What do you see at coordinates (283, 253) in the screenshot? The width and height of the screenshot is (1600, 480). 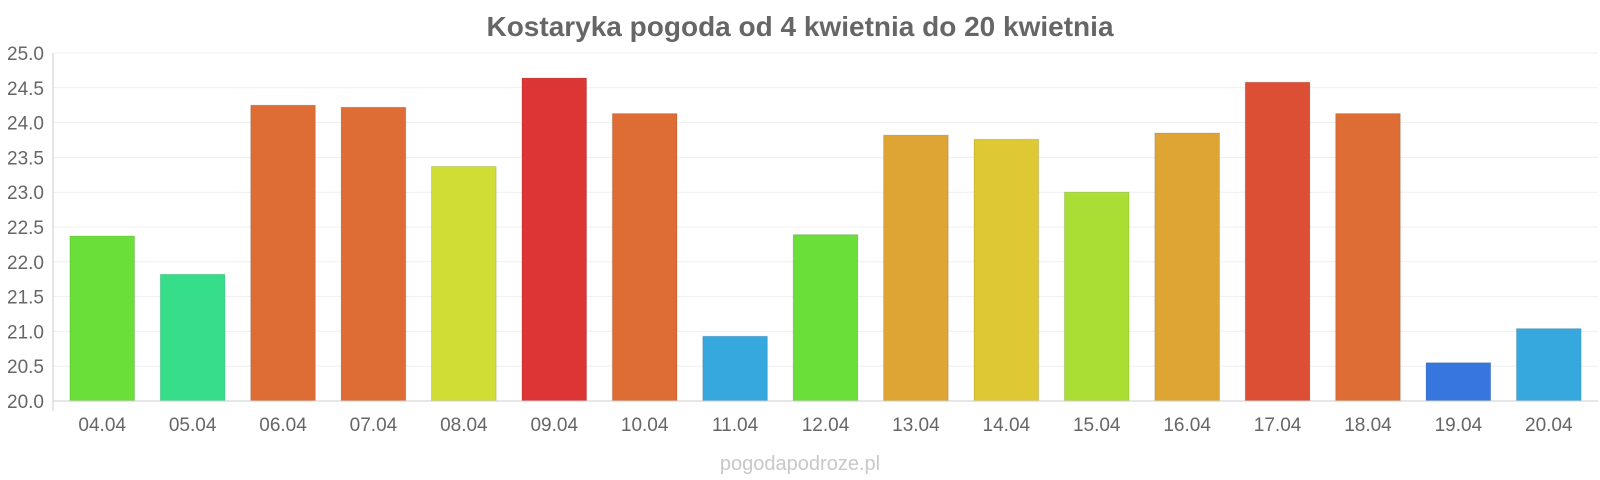 I see `bar-06.04` at bounding box center [283, 253].